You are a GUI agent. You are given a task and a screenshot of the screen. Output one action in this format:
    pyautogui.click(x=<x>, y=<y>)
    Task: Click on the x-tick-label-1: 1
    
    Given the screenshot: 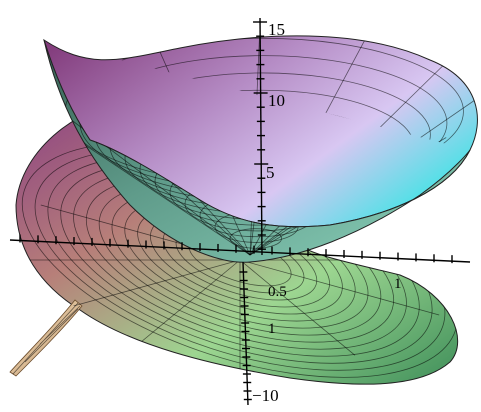 What is the action you would take?
    pyautogui.click(x=398, y=284)
    